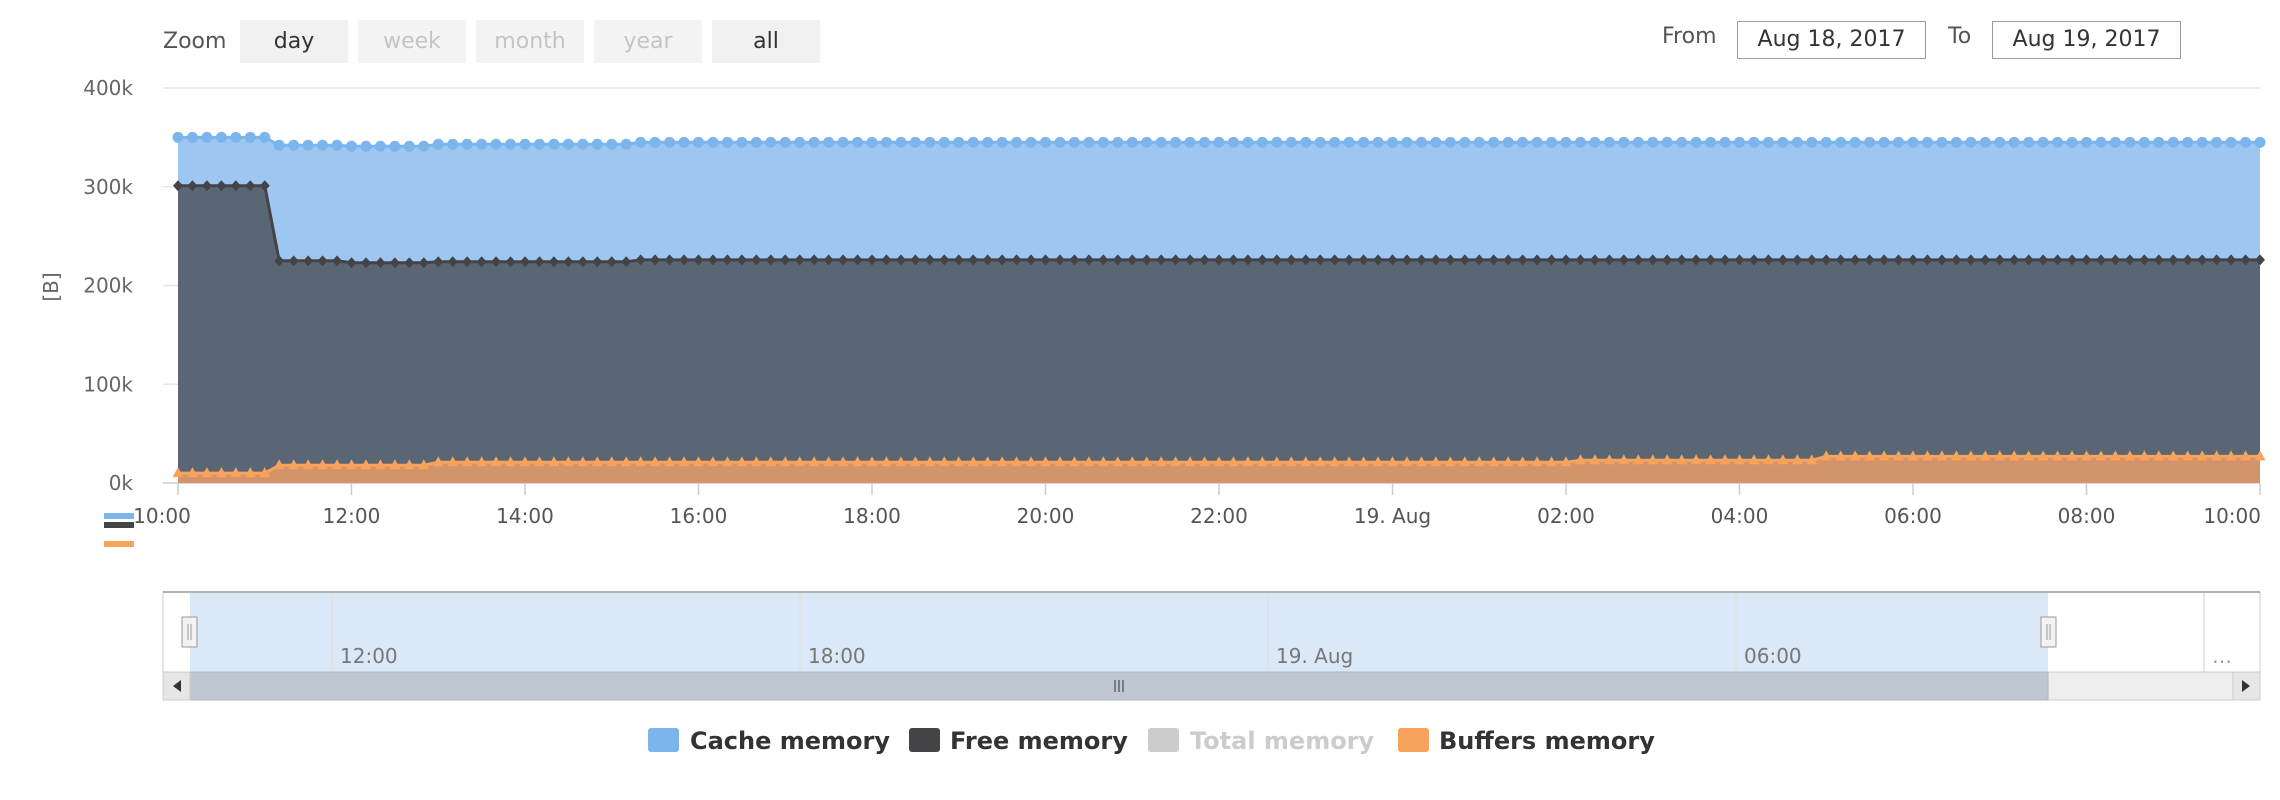 This screenshot has width=2280, height=800. I want to click on zoom-year-button: year, so click(648, 41).